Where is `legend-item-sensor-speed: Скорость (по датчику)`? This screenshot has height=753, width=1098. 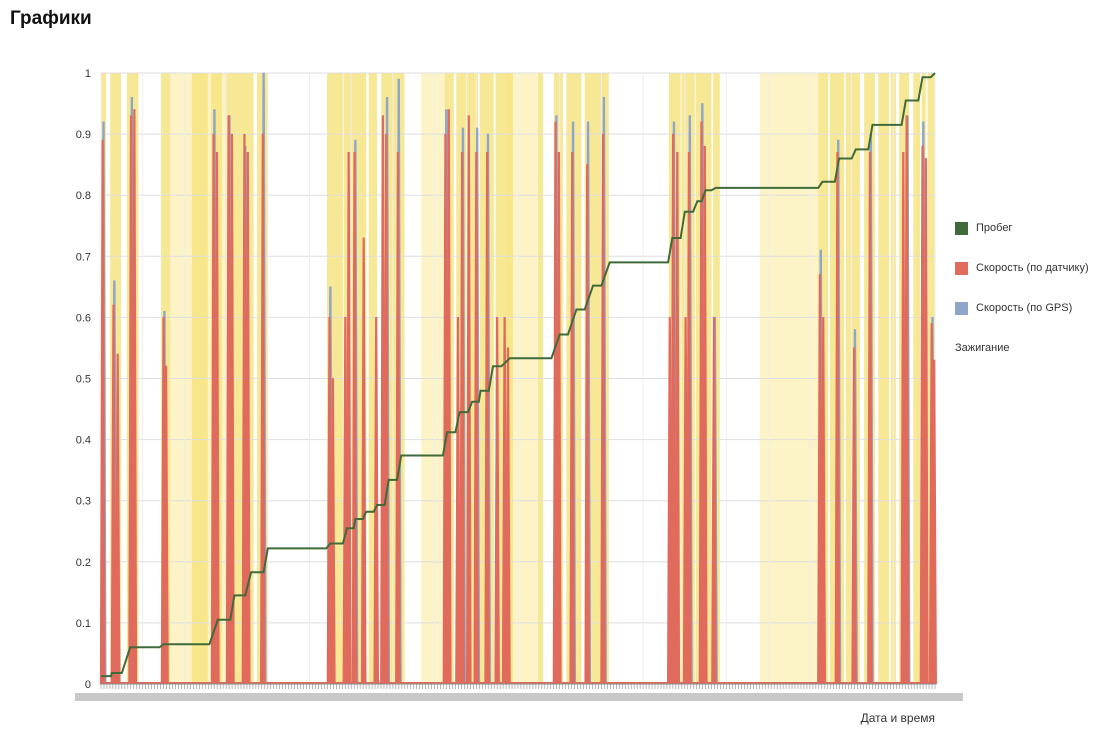 legend-item-sensor-speed: Скорость (по датчику) is located at coordinates (1022, 268).